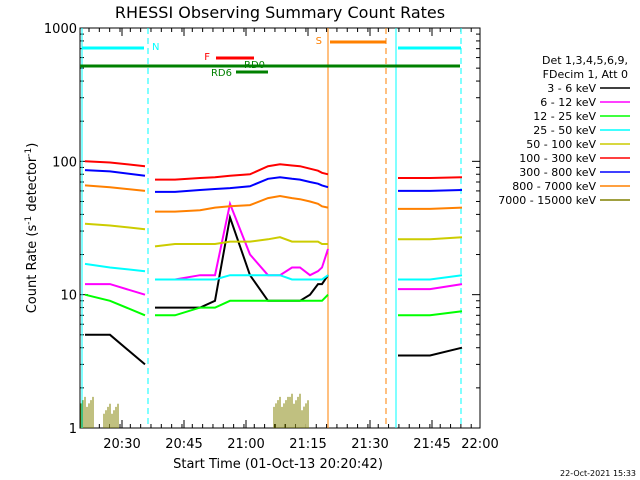 This screenshot has height=480, width=640. I want to click on x-tick-label: 21:30, so click(369, 444).